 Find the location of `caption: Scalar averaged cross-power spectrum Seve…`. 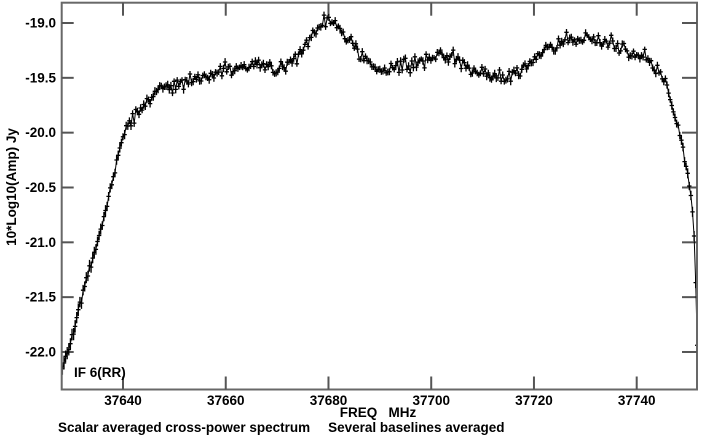

caption: Scalar averaged cross-power spectrum Seve… is located at coordinates (281, 427).